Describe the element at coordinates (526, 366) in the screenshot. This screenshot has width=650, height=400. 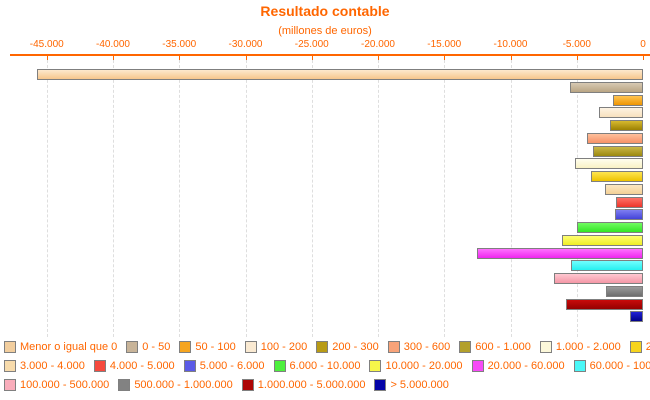
I see `legend-label: 20.000 - 60.000` at that location.